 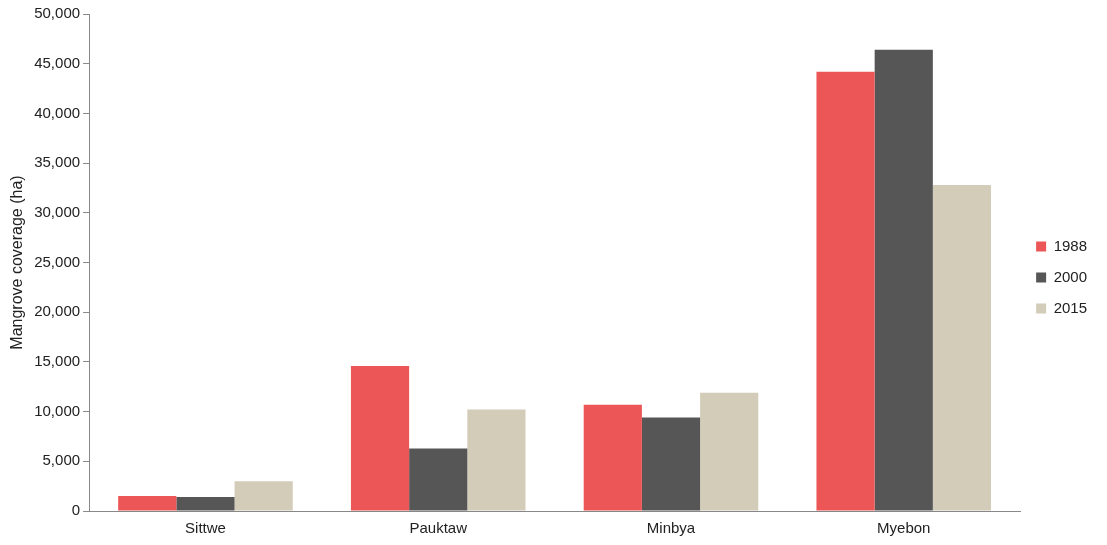 What do you see at coordinates (57, 261) in the screenshot?
I see `y-tick-label: 25,000` at bounding box center [57, 261].